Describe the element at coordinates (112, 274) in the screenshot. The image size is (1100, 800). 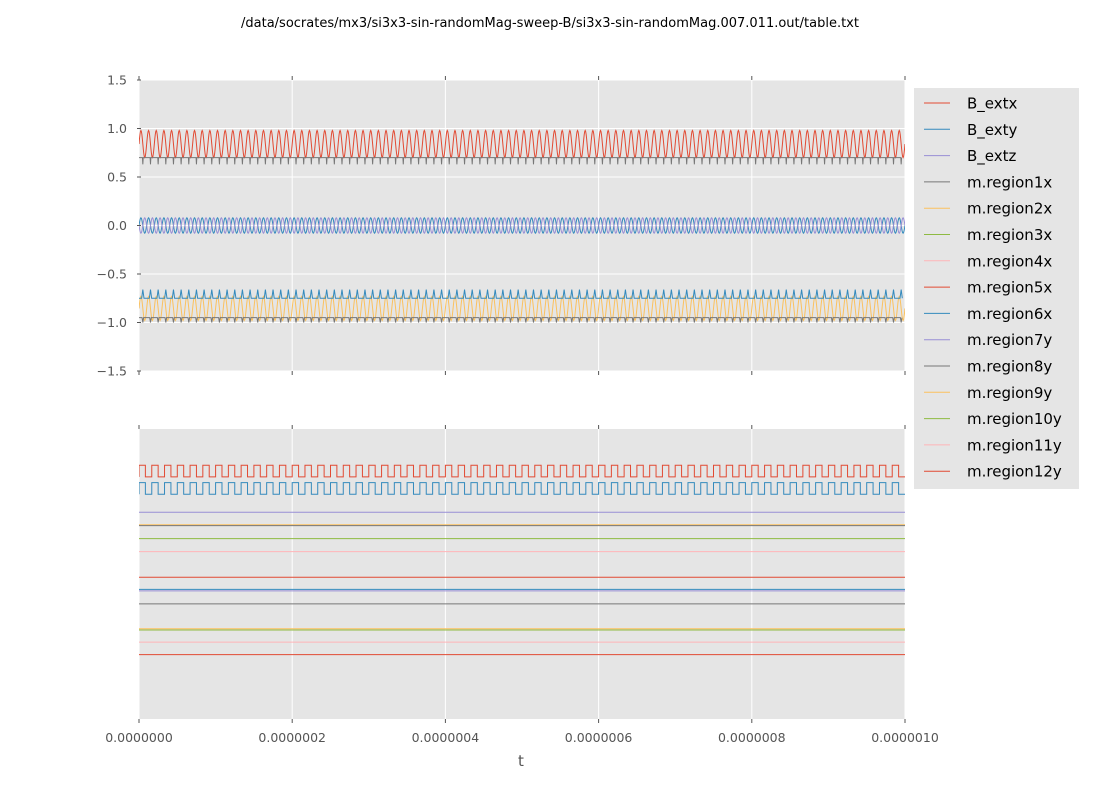
I see `y-tick-label: −0.5` at that location.